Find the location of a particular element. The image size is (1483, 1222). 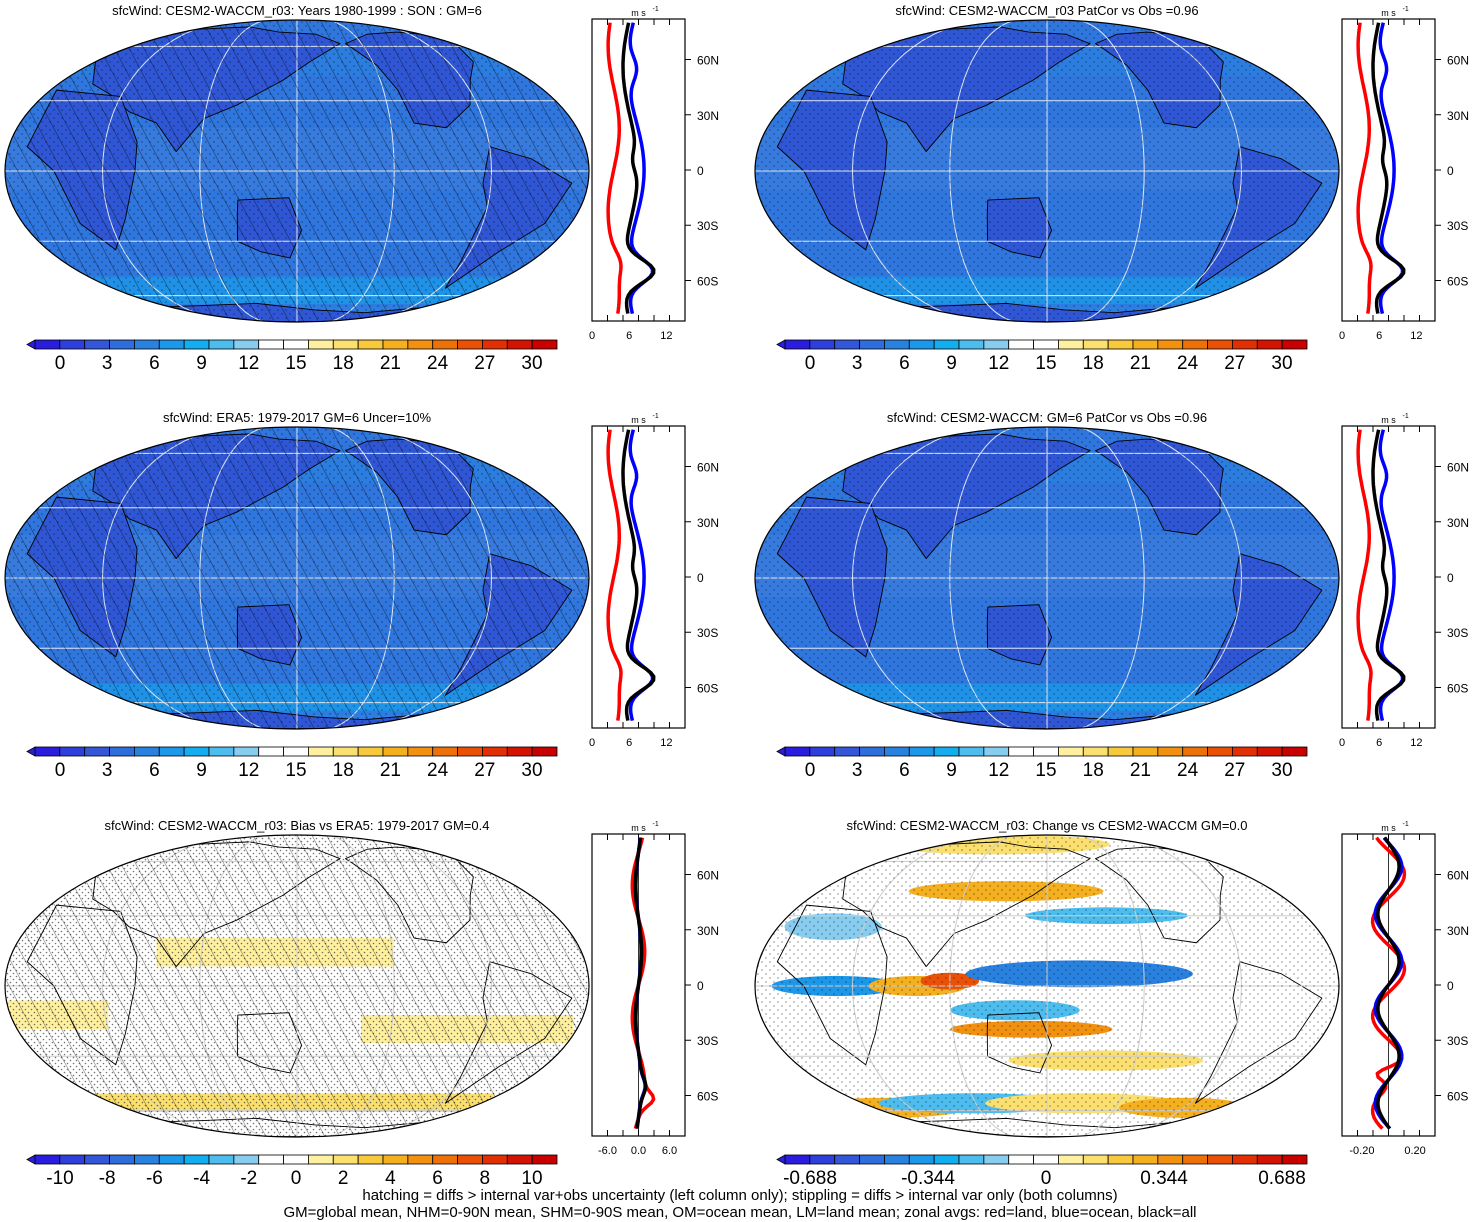

zonal-plot-series-all is located at coordinates (638, 168).